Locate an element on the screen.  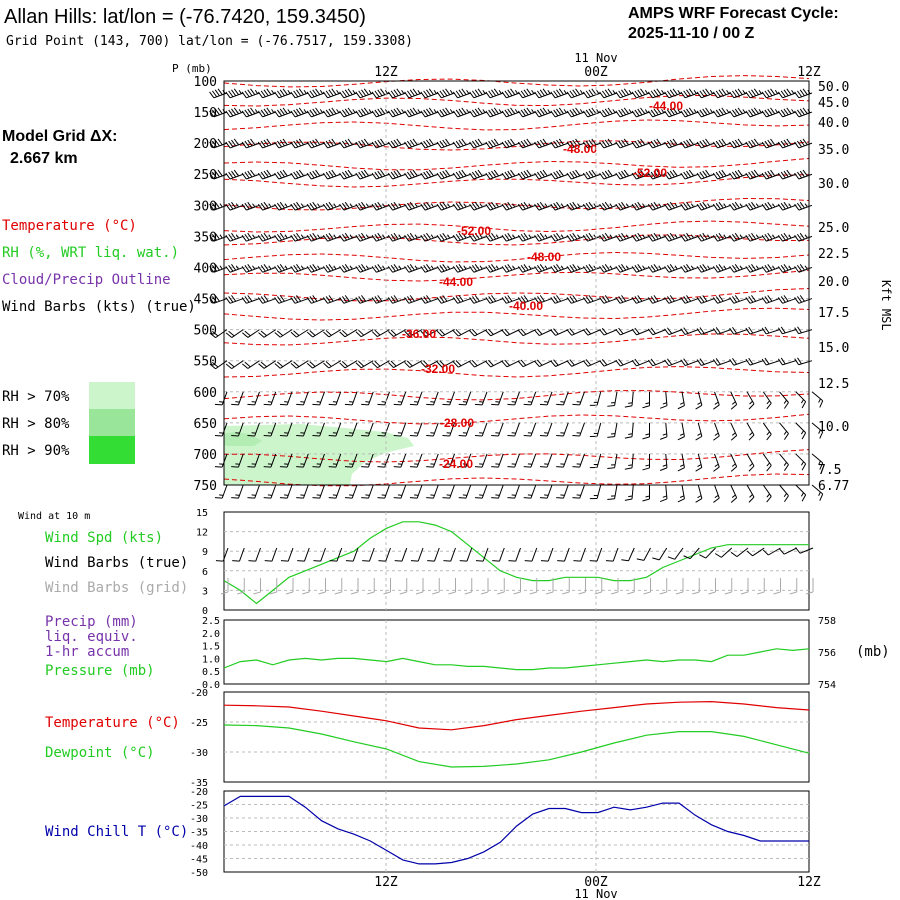
pressure-tick-label: 758 is located at coordinates (827, 621).